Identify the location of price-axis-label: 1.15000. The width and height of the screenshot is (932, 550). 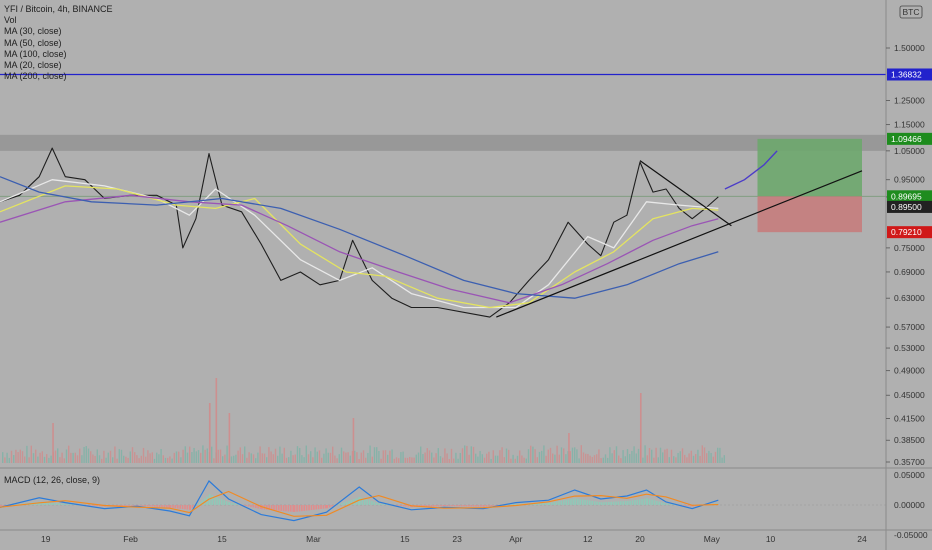
(909, 125).